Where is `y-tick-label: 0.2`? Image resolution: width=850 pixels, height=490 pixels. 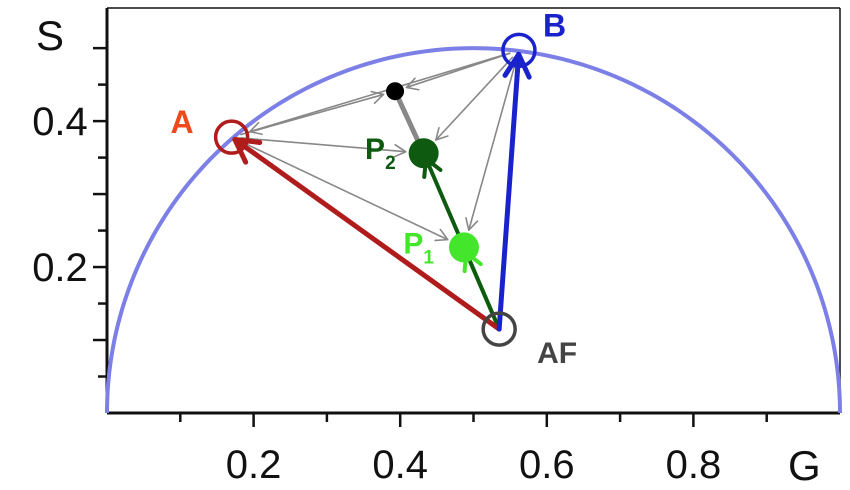 y-tick-label: 0.2 is located at coordinates (60, 268).